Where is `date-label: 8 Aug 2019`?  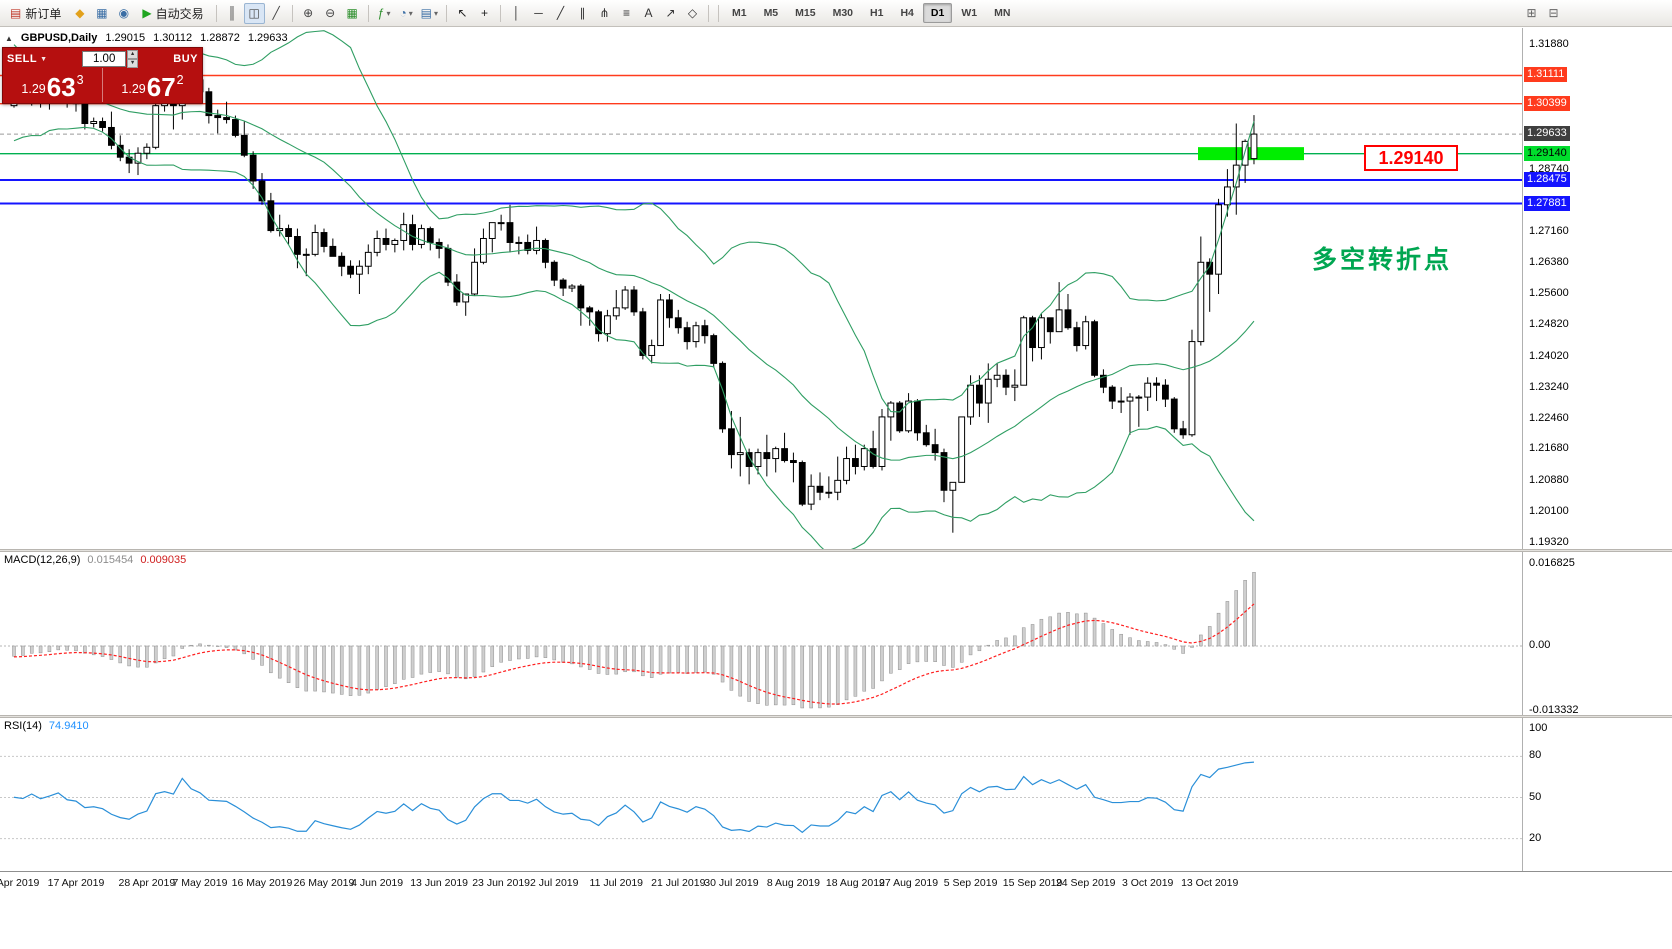 date-label: 8 Aug 2019 is located at coordinates (793, 883).